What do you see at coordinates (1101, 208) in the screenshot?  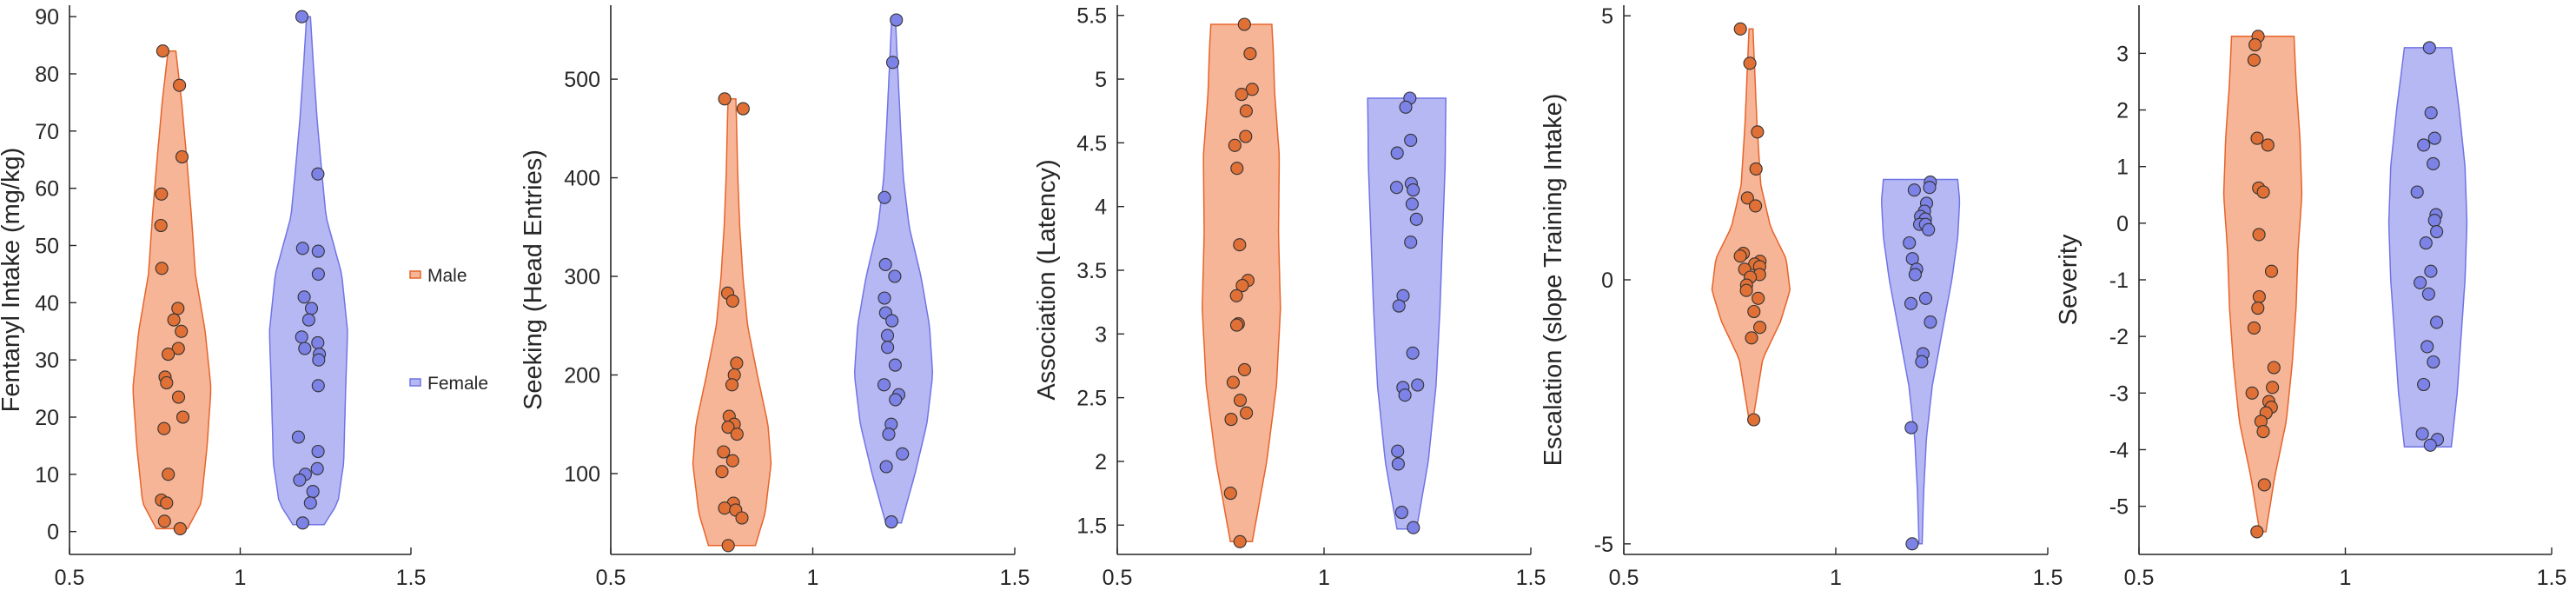 I see `y-tick-label: 4` at bounding box center [1101, 208].